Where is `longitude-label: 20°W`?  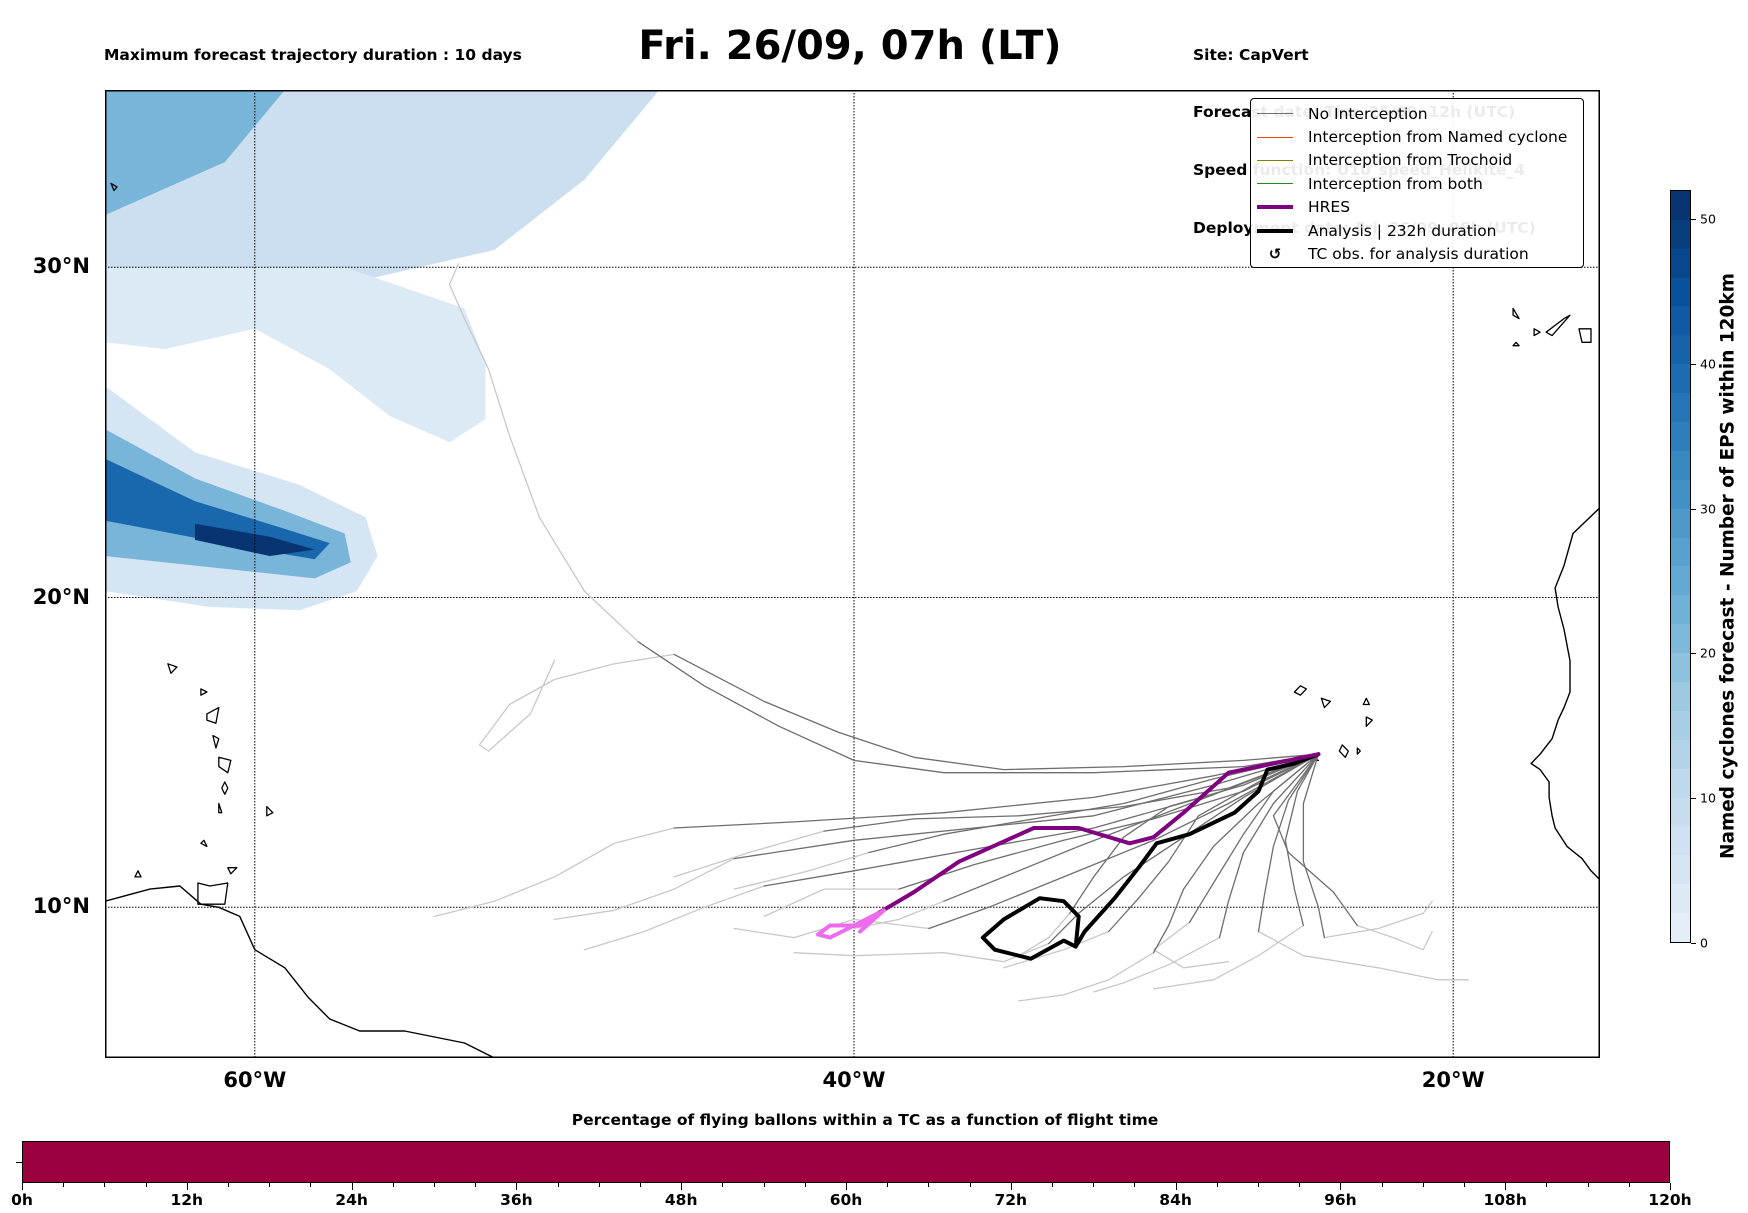
longitude-label: 20°W is located at coordinates (1453, 1080).